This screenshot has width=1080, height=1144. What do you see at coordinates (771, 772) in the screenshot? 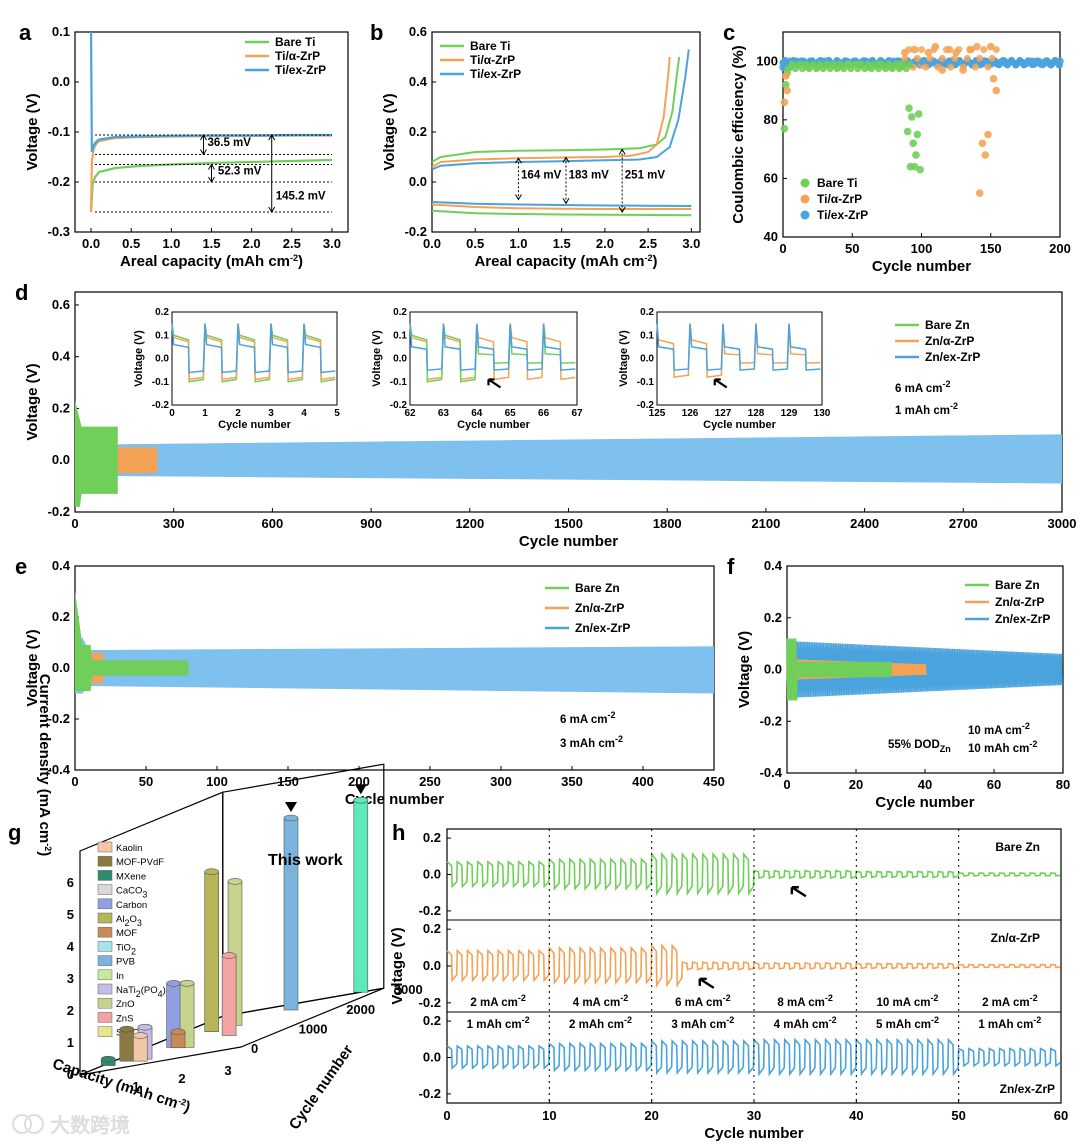
I see `y-tick-label: -0.4` at bounding box center [771, 772].